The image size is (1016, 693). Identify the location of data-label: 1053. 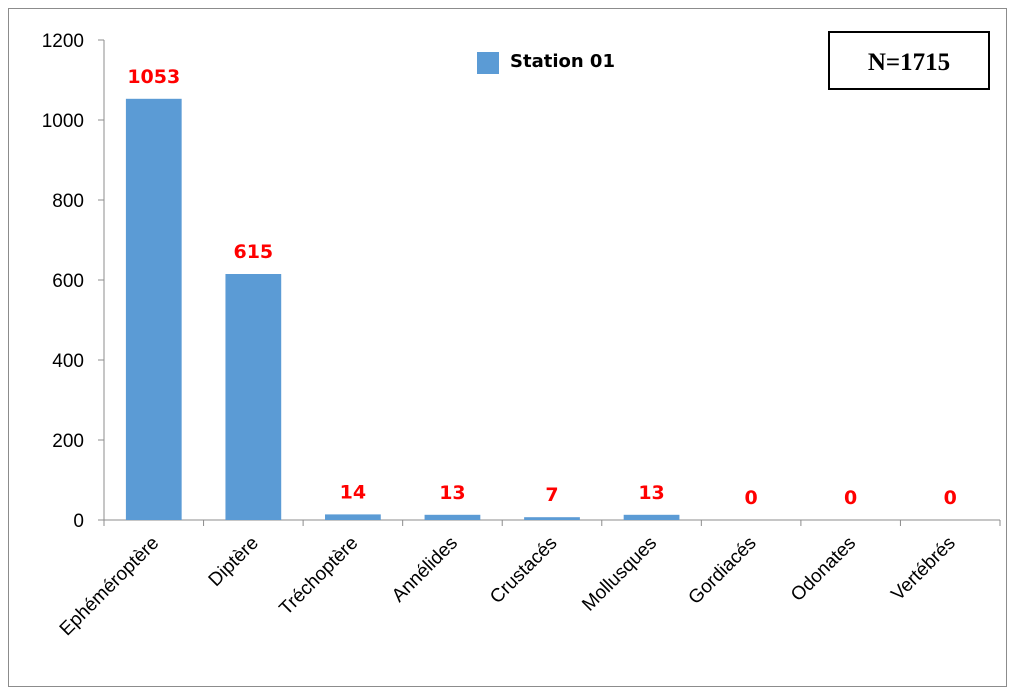
(153, 77).